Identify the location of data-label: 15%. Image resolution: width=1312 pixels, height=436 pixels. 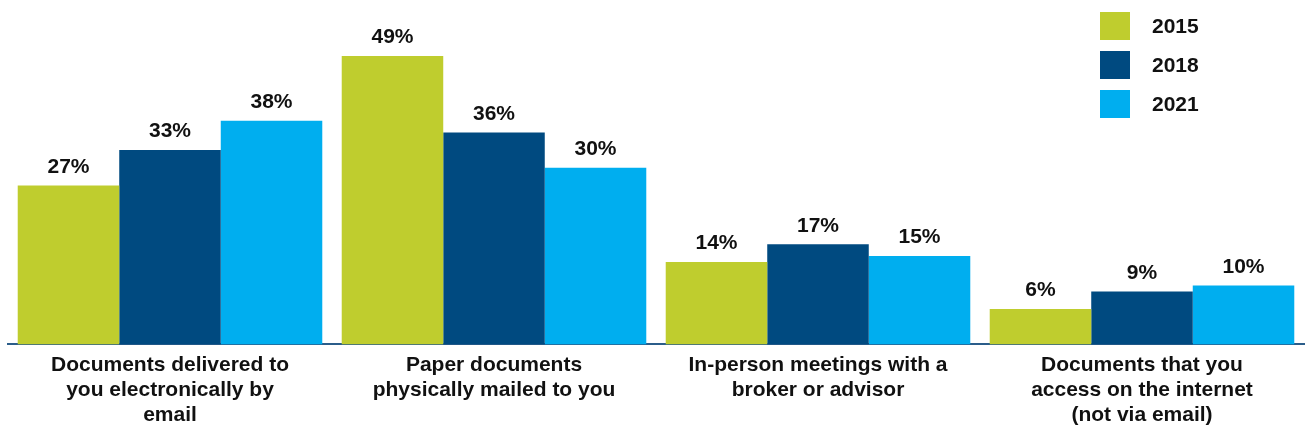
(919, 236).